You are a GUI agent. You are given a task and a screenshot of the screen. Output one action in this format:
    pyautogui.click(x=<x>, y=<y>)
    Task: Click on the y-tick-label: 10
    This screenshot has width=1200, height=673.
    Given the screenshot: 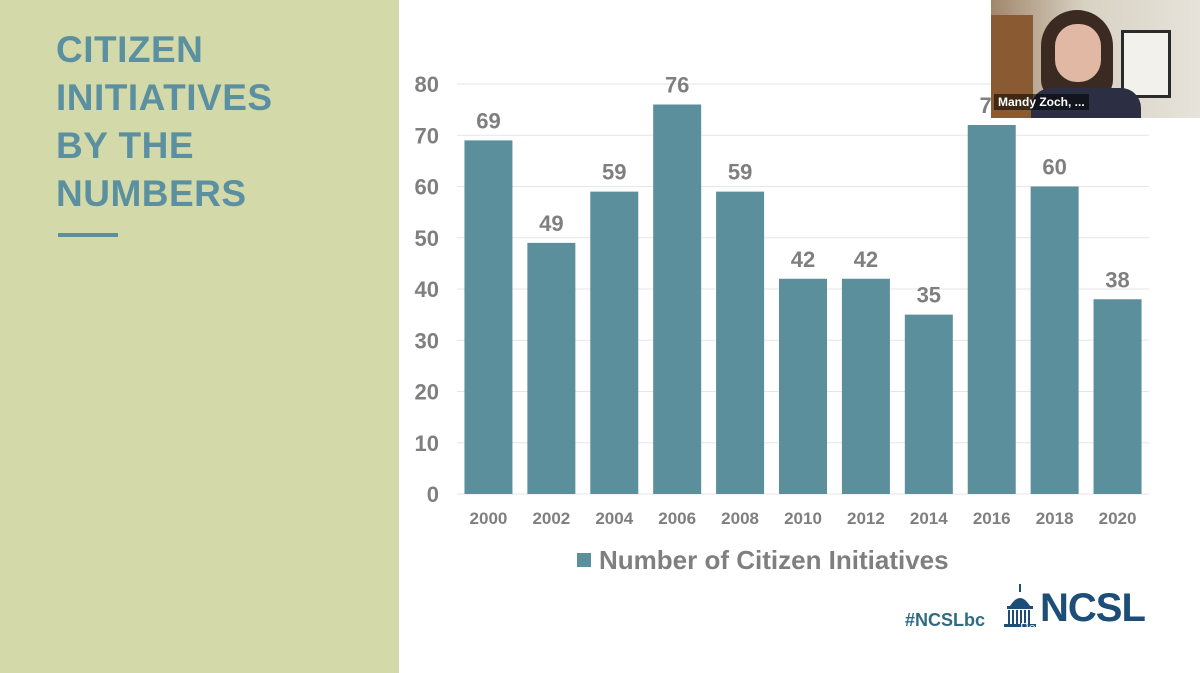 What is the action you would take?
    pyautogui.click(x=427, y=443)
    